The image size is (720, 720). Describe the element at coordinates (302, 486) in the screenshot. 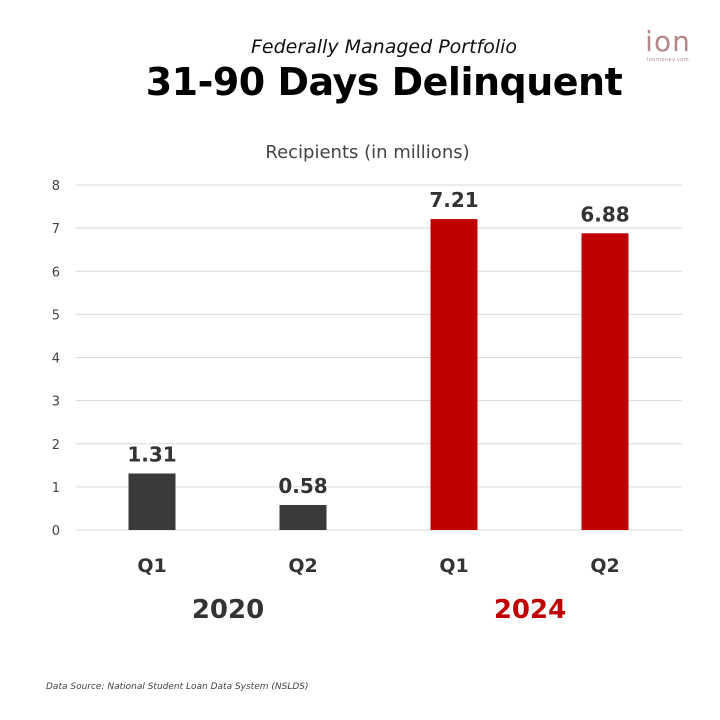

I see `bar-value-label: 0.58` at that location.